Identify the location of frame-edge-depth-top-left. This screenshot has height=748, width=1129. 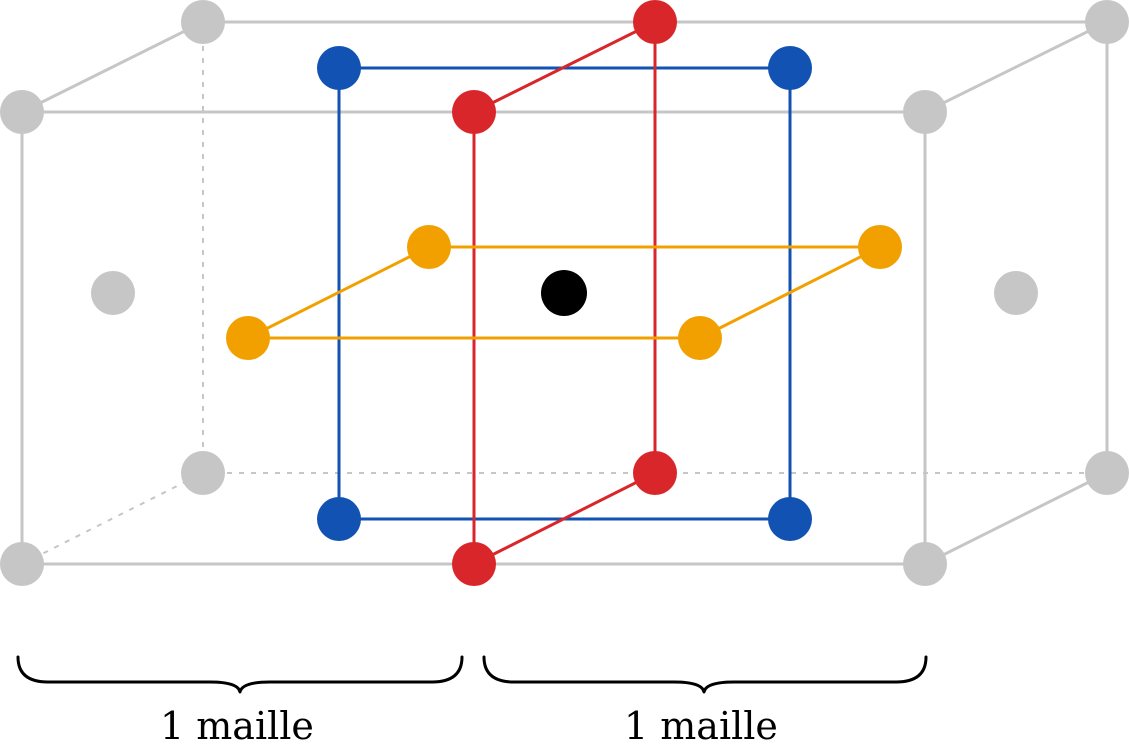
(112, 67).